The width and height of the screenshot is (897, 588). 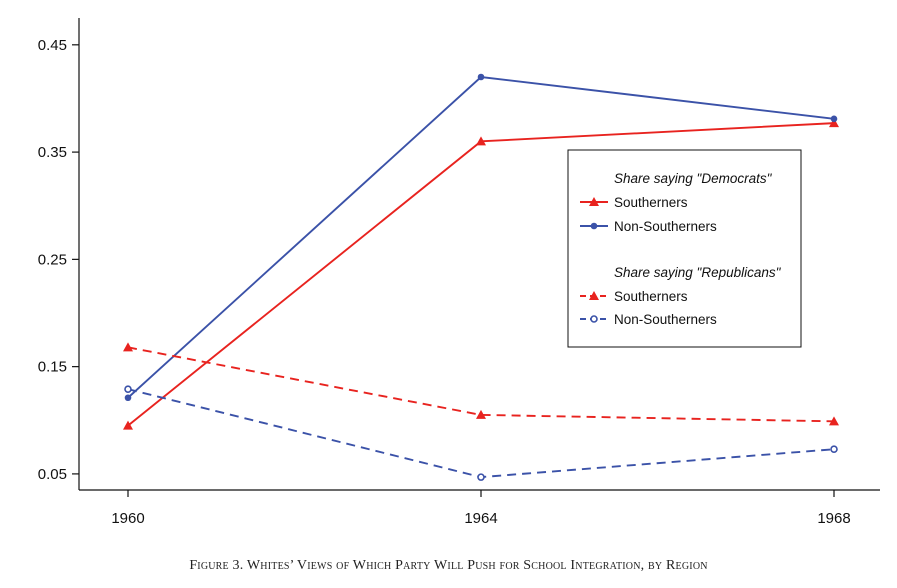 I want to click on legend-label-0: Southerners, so click(x=651, y=202).